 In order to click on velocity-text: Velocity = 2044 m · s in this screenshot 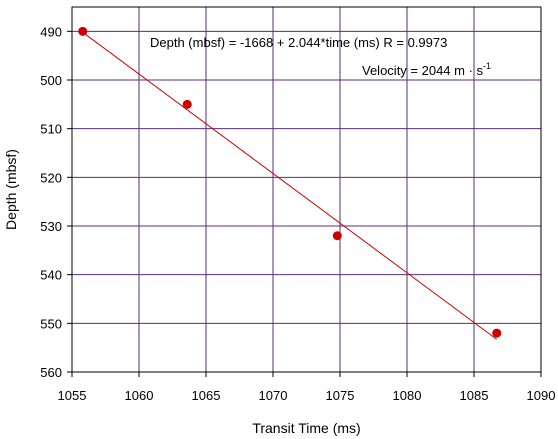, I will do `click(423, 70)`.